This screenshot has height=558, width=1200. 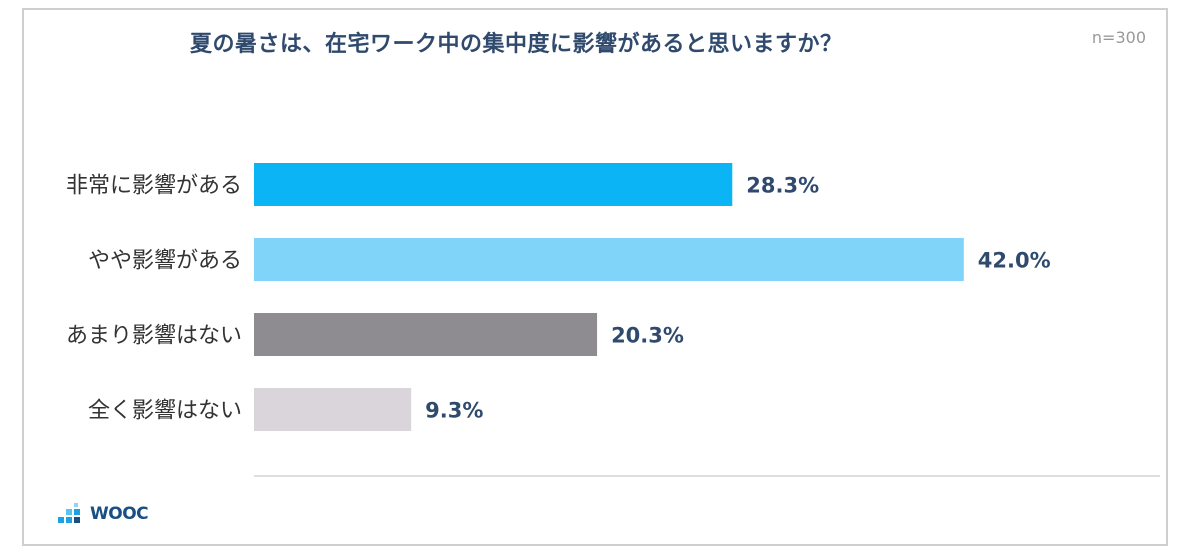 I want to click on wooc-logo-icon, so click(x=69, y=513).